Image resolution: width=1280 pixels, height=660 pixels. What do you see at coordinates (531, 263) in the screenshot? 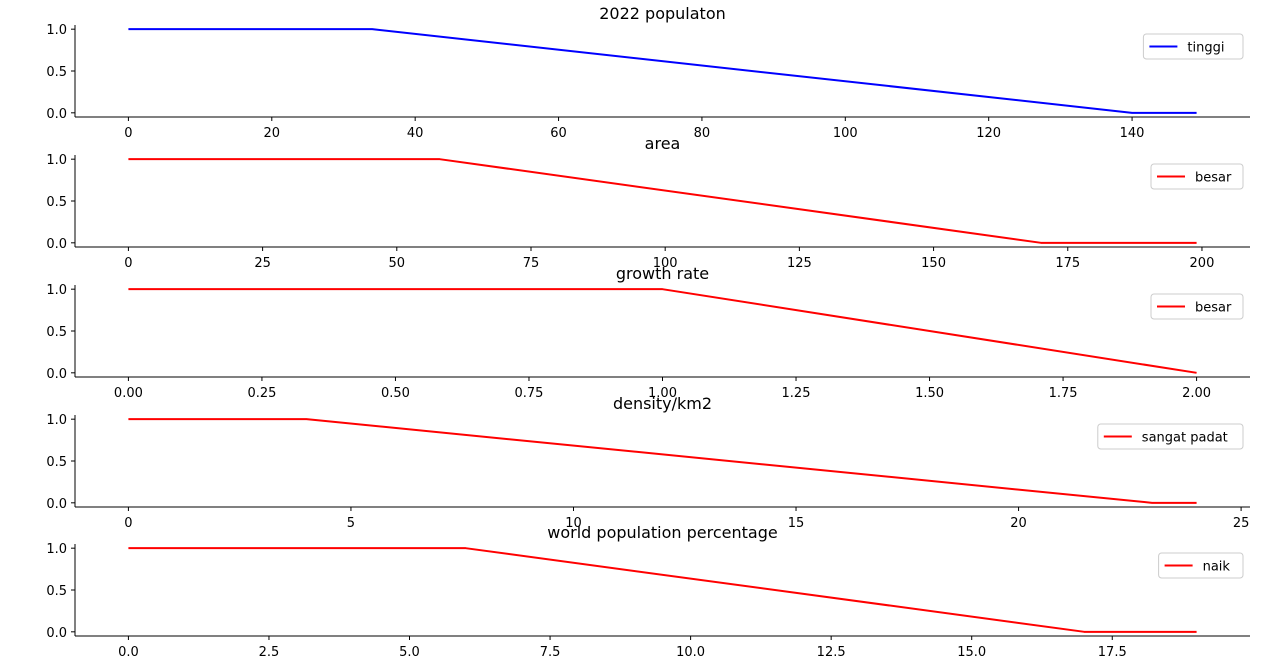
I see `x-tick-label: 75` at bounding box center [531, 263].